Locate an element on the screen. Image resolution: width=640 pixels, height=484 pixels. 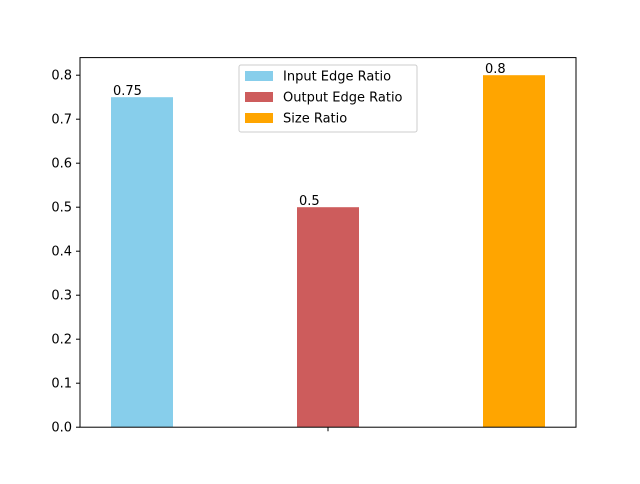
y-tick-label: 0.2 is located at coordinates (61, 340).